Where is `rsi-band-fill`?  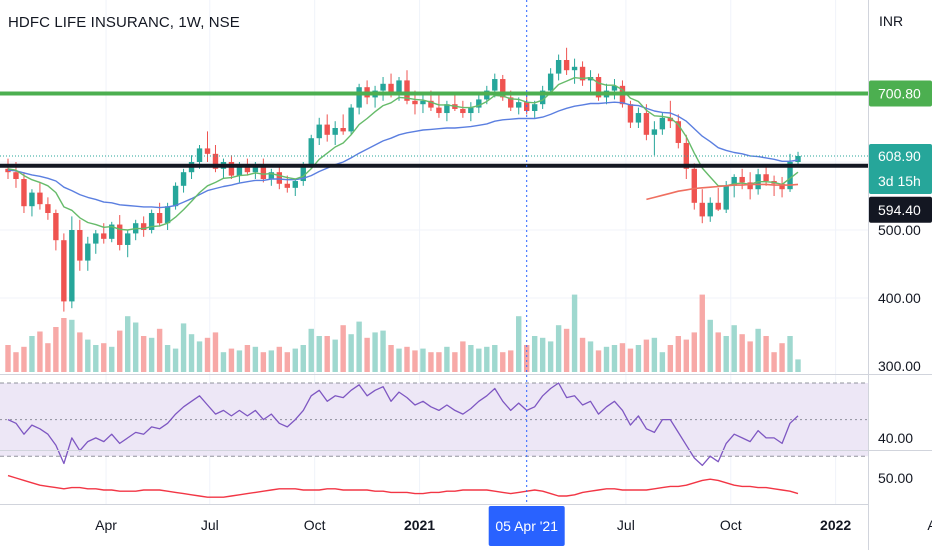
rsi-band-fill is located at coordinates (434, 420).